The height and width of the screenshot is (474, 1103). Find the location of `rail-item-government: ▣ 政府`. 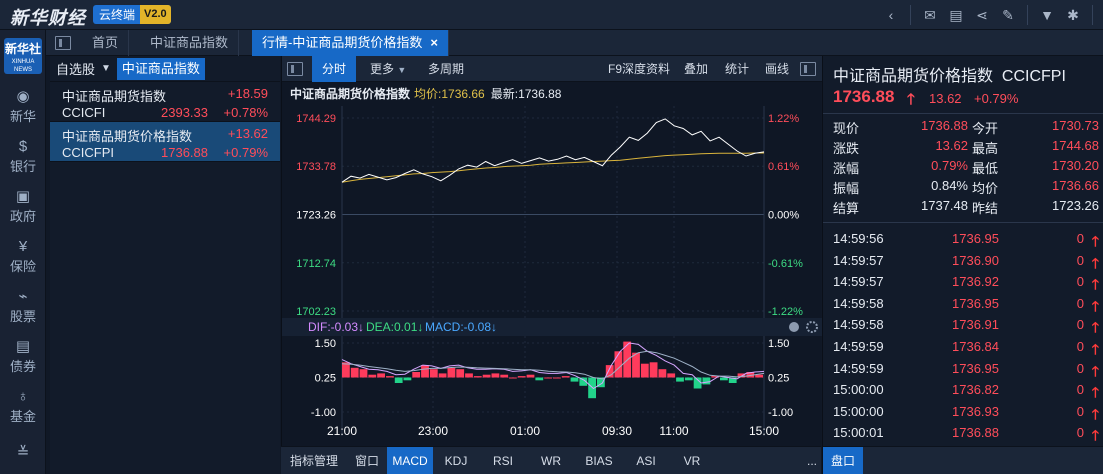

rail-item-government: ▣ 政府 is located at coordinates (23, 206).